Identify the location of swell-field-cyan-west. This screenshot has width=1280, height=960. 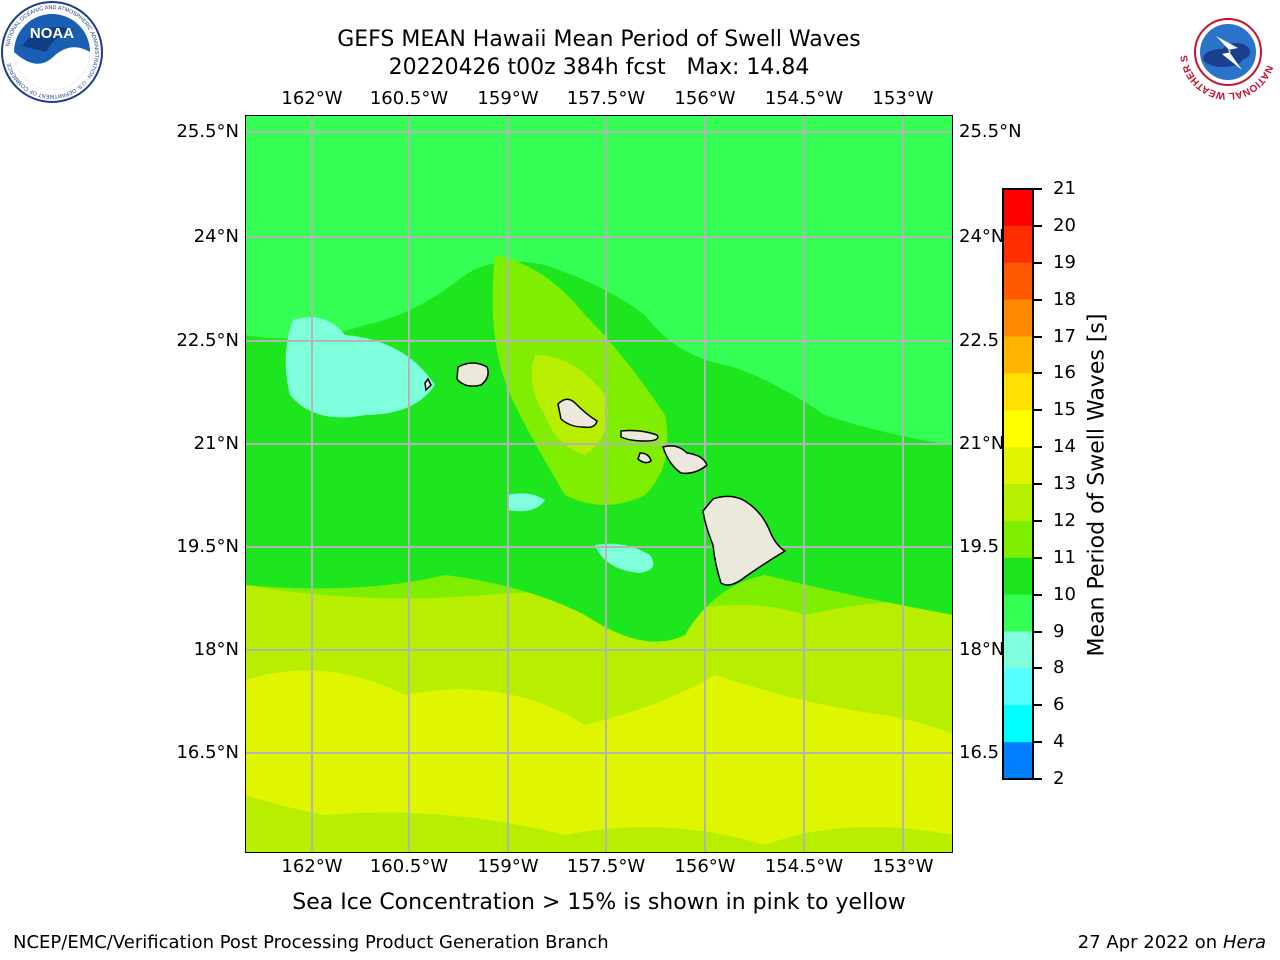
(360, 367).